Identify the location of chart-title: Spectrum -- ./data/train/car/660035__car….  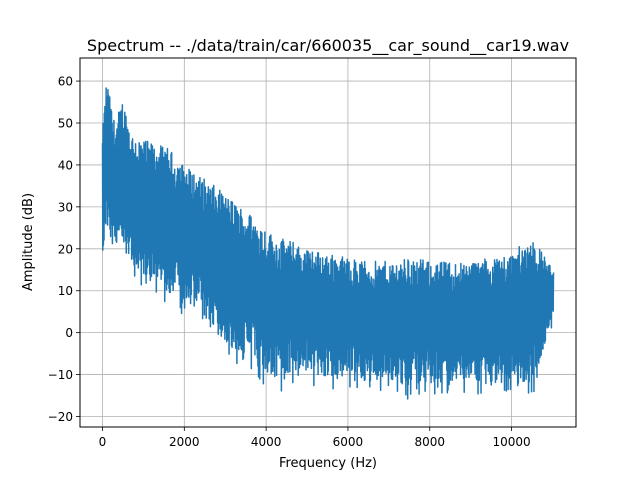
(328, 46).